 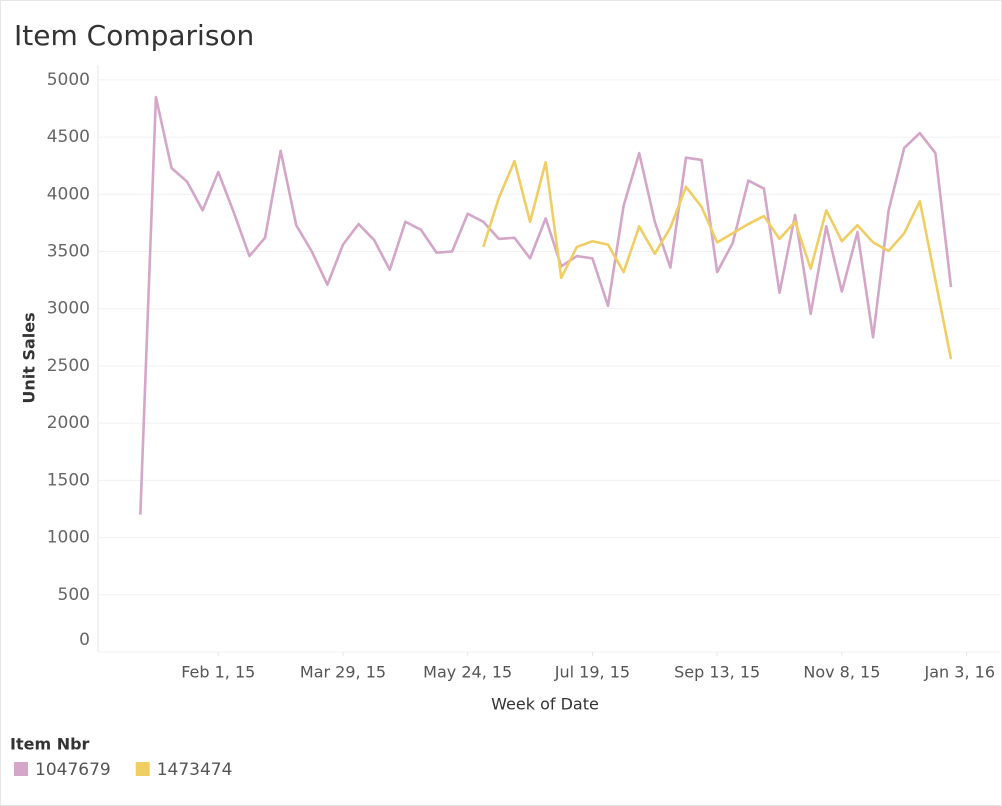 I want to click on x-tick-label: Jan 3, 16, so click(x=959, y=672).